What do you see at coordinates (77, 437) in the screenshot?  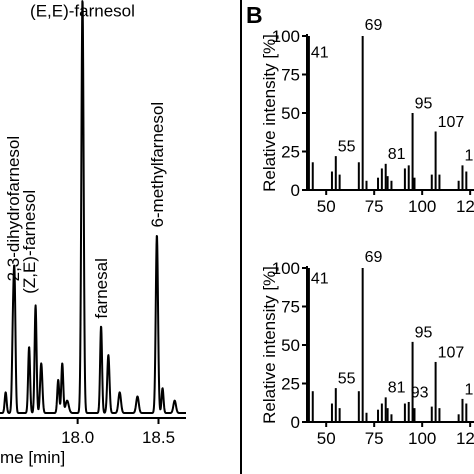 I see `chromatogram-x-tick-label: 18.0` at bounding box center [77, 437].